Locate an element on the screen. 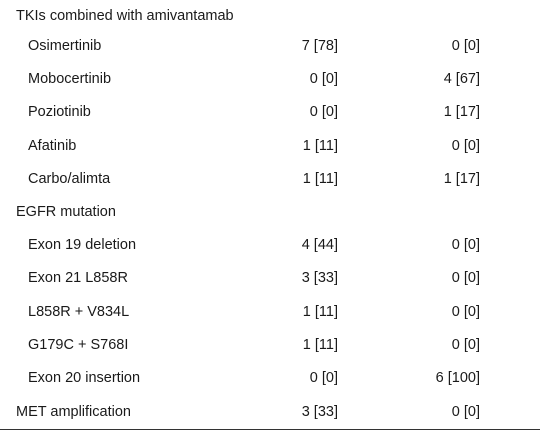  table-row: EGFR mutation is located at coordinates (270, 212).